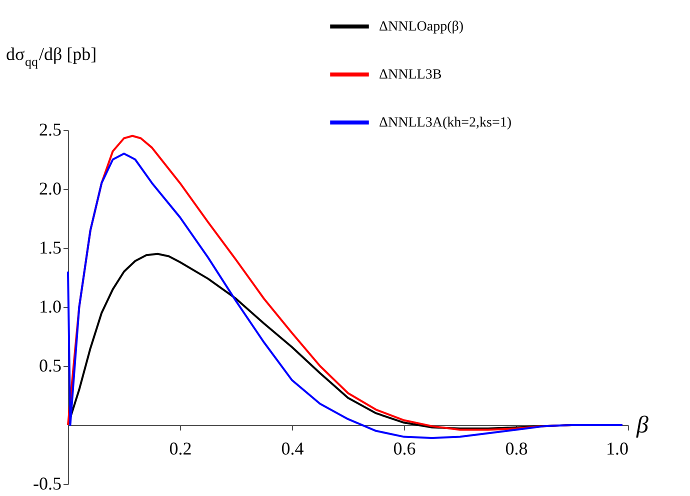  What do you see at coordinates (404, 448) in the screenshot?
I see `x-tick-label: 0.6` at bounding box center [404, 448].